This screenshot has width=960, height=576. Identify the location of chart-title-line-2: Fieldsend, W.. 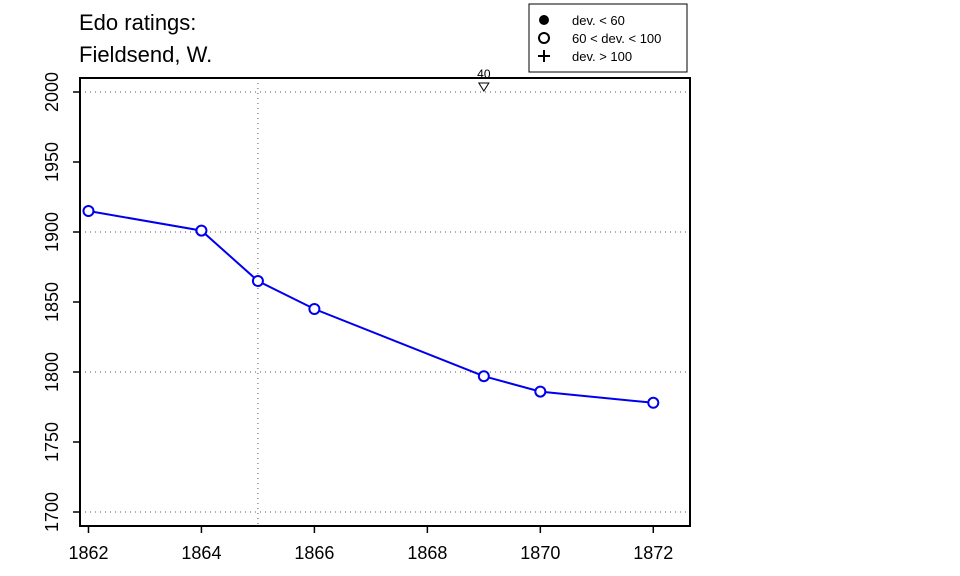
(145, 54).